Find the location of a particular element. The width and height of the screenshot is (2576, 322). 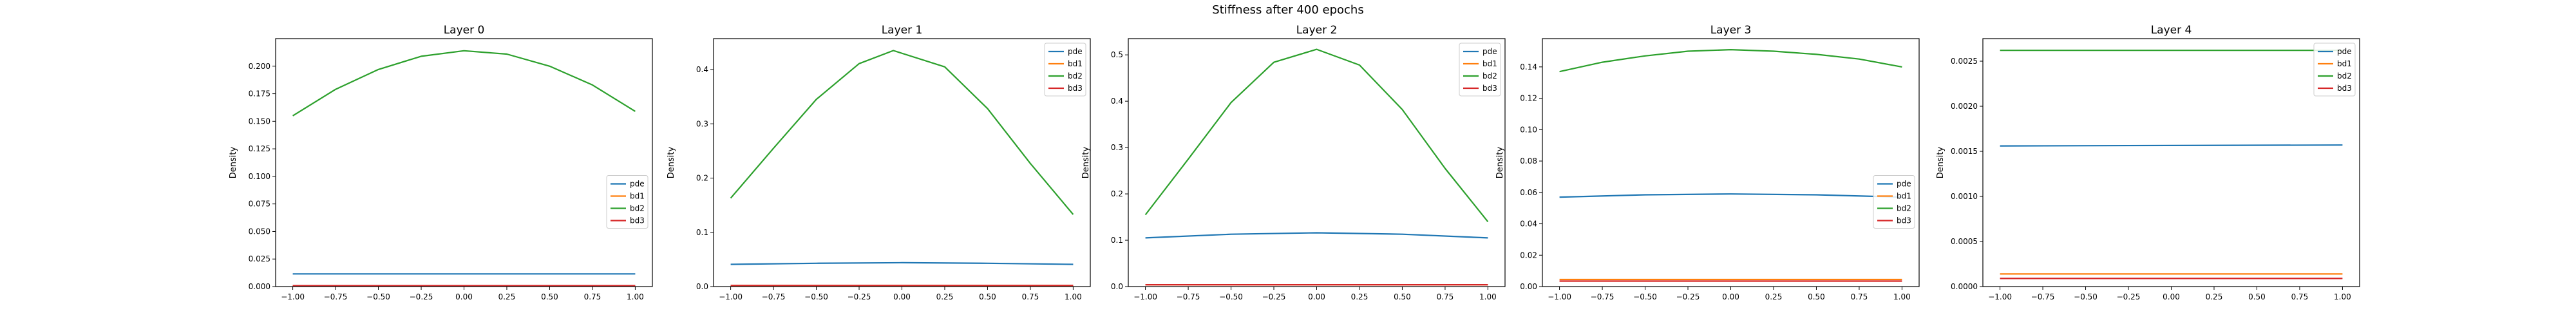

y-tick-label: 0.0015 is located at coordinates (1964, 151).